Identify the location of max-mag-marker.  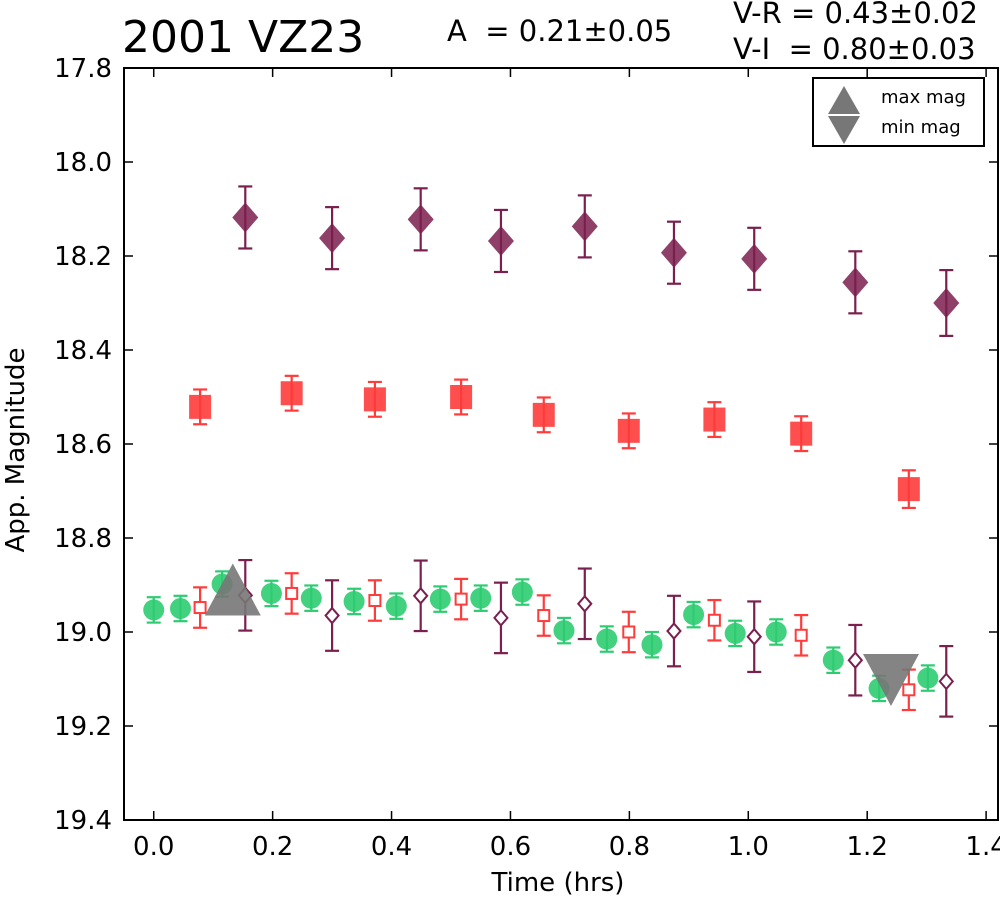
(232, 589).